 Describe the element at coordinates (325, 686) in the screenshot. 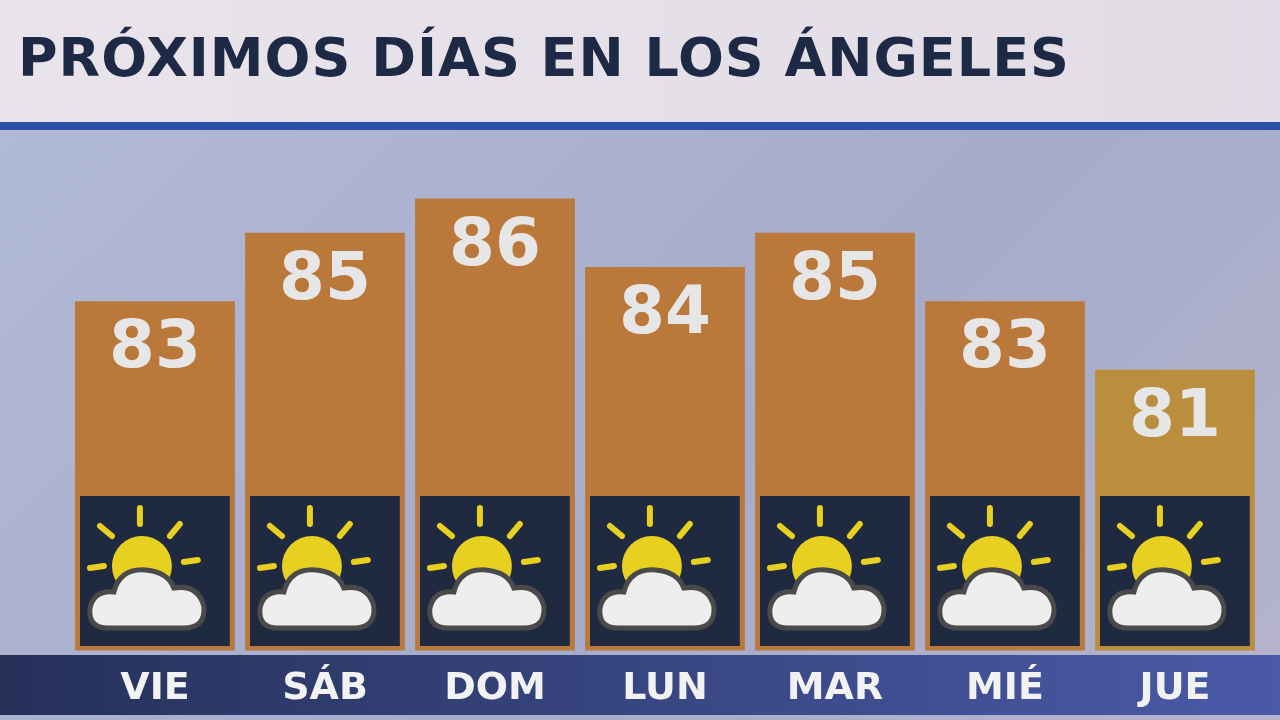

I see `x-tick-label: SÁB` at that location.